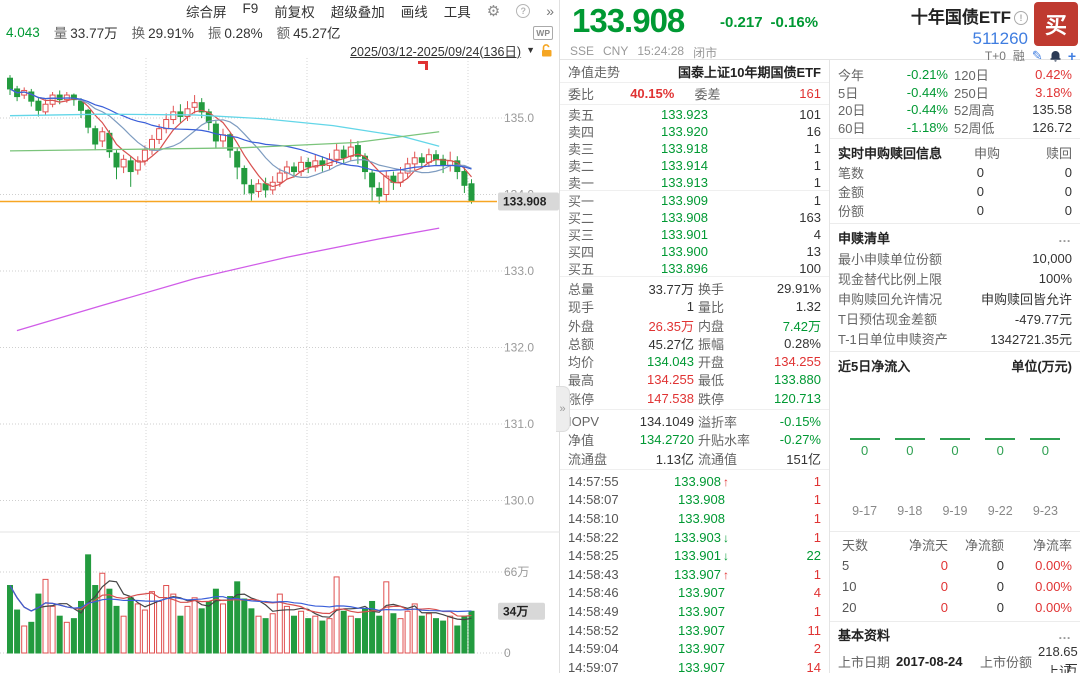 This screenshot has width=1080, height=673. What do you see at coordinates (694, 149) in the screenshot?
I see `order-level-row: 卖三 133.918 1` at bounding box center [694, 149].